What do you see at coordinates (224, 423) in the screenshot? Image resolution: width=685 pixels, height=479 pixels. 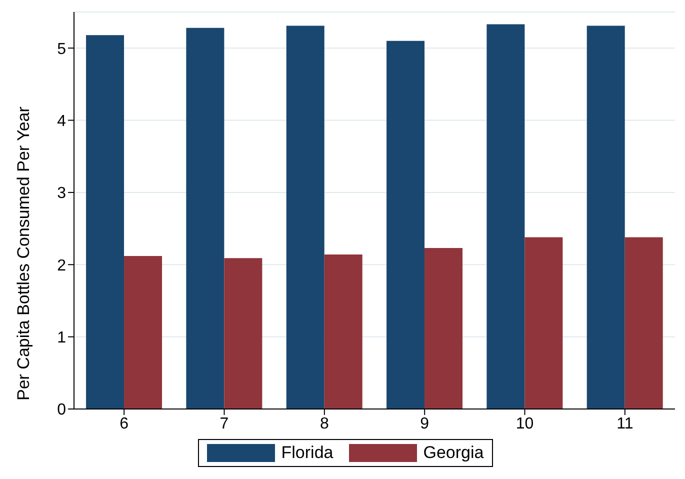 I see `x-tick-label: 7` at bounding box center [224, 423].